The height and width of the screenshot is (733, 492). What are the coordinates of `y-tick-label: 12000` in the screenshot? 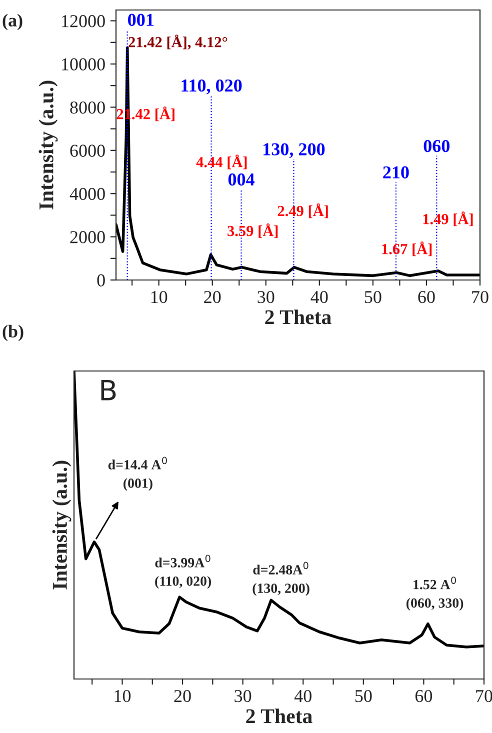 It's located at (83, 21).